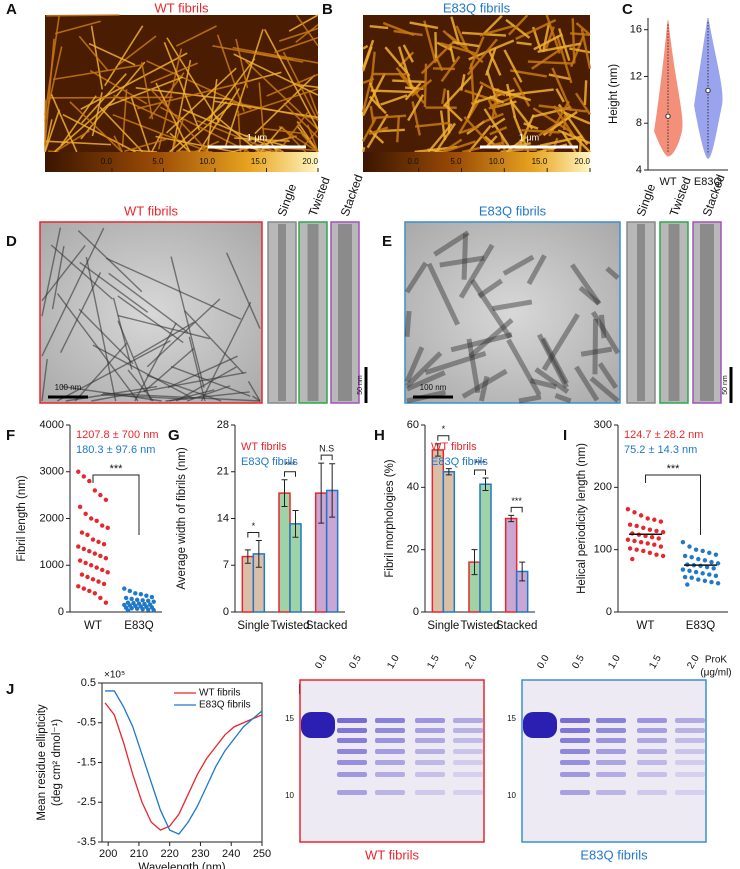  What do you see at coordinates (326, 448) in the screenshot?
I see `significance-label: N.S` at bounding box center [326, 448].